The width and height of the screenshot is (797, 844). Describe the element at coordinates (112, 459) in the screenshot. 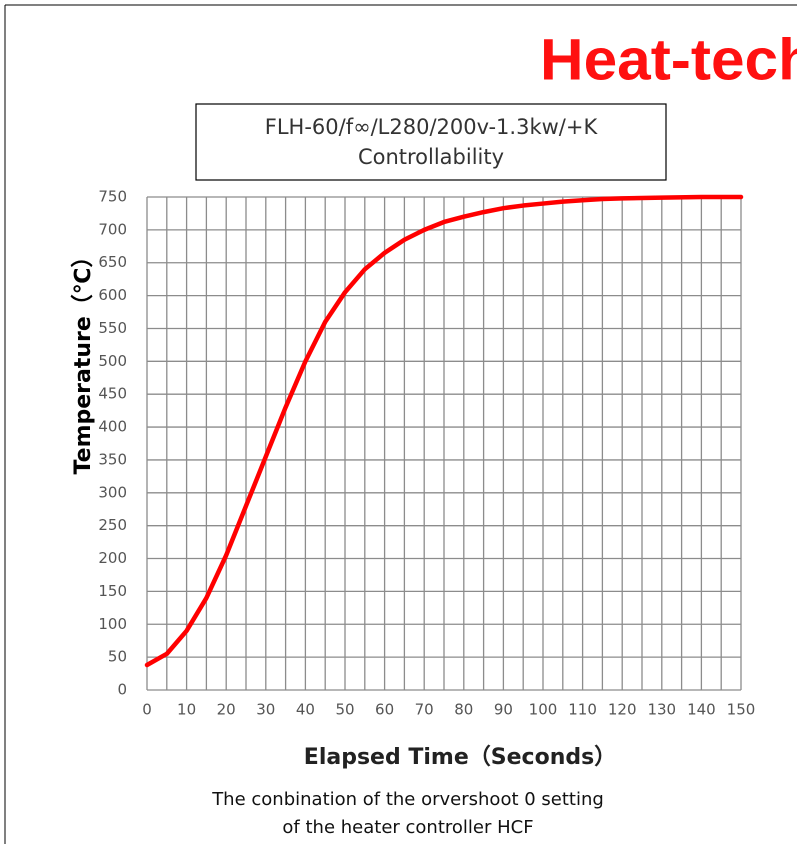

I see `y-tick-label: 350` at that location.